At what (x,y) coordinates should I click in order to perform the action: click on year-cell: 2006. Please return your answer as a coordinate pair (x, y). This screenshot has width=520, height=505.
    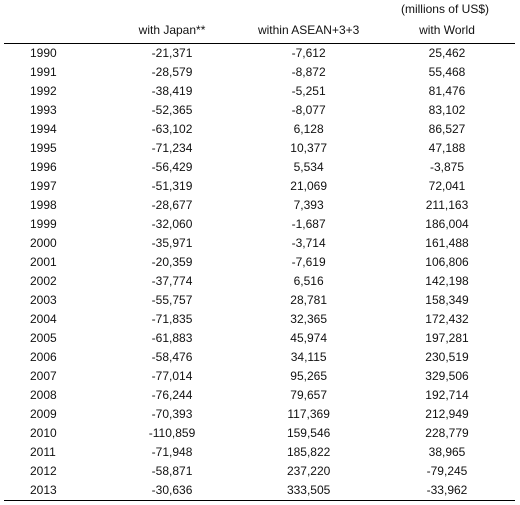
    Looking at the image, I should click on (43, 357).